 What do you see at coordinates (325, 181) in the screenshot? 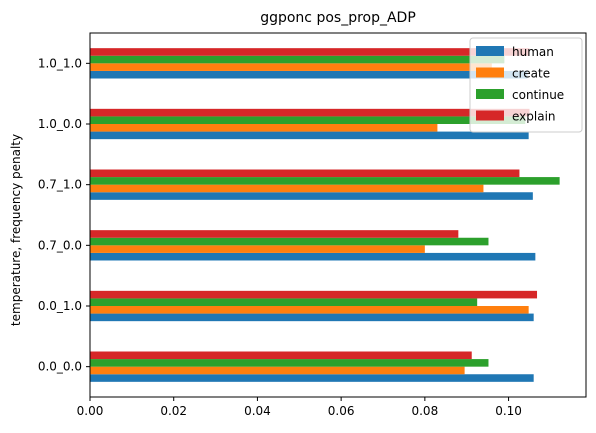
I see `bar-continue-0.7_1.0` at bounding box center [325, 181].